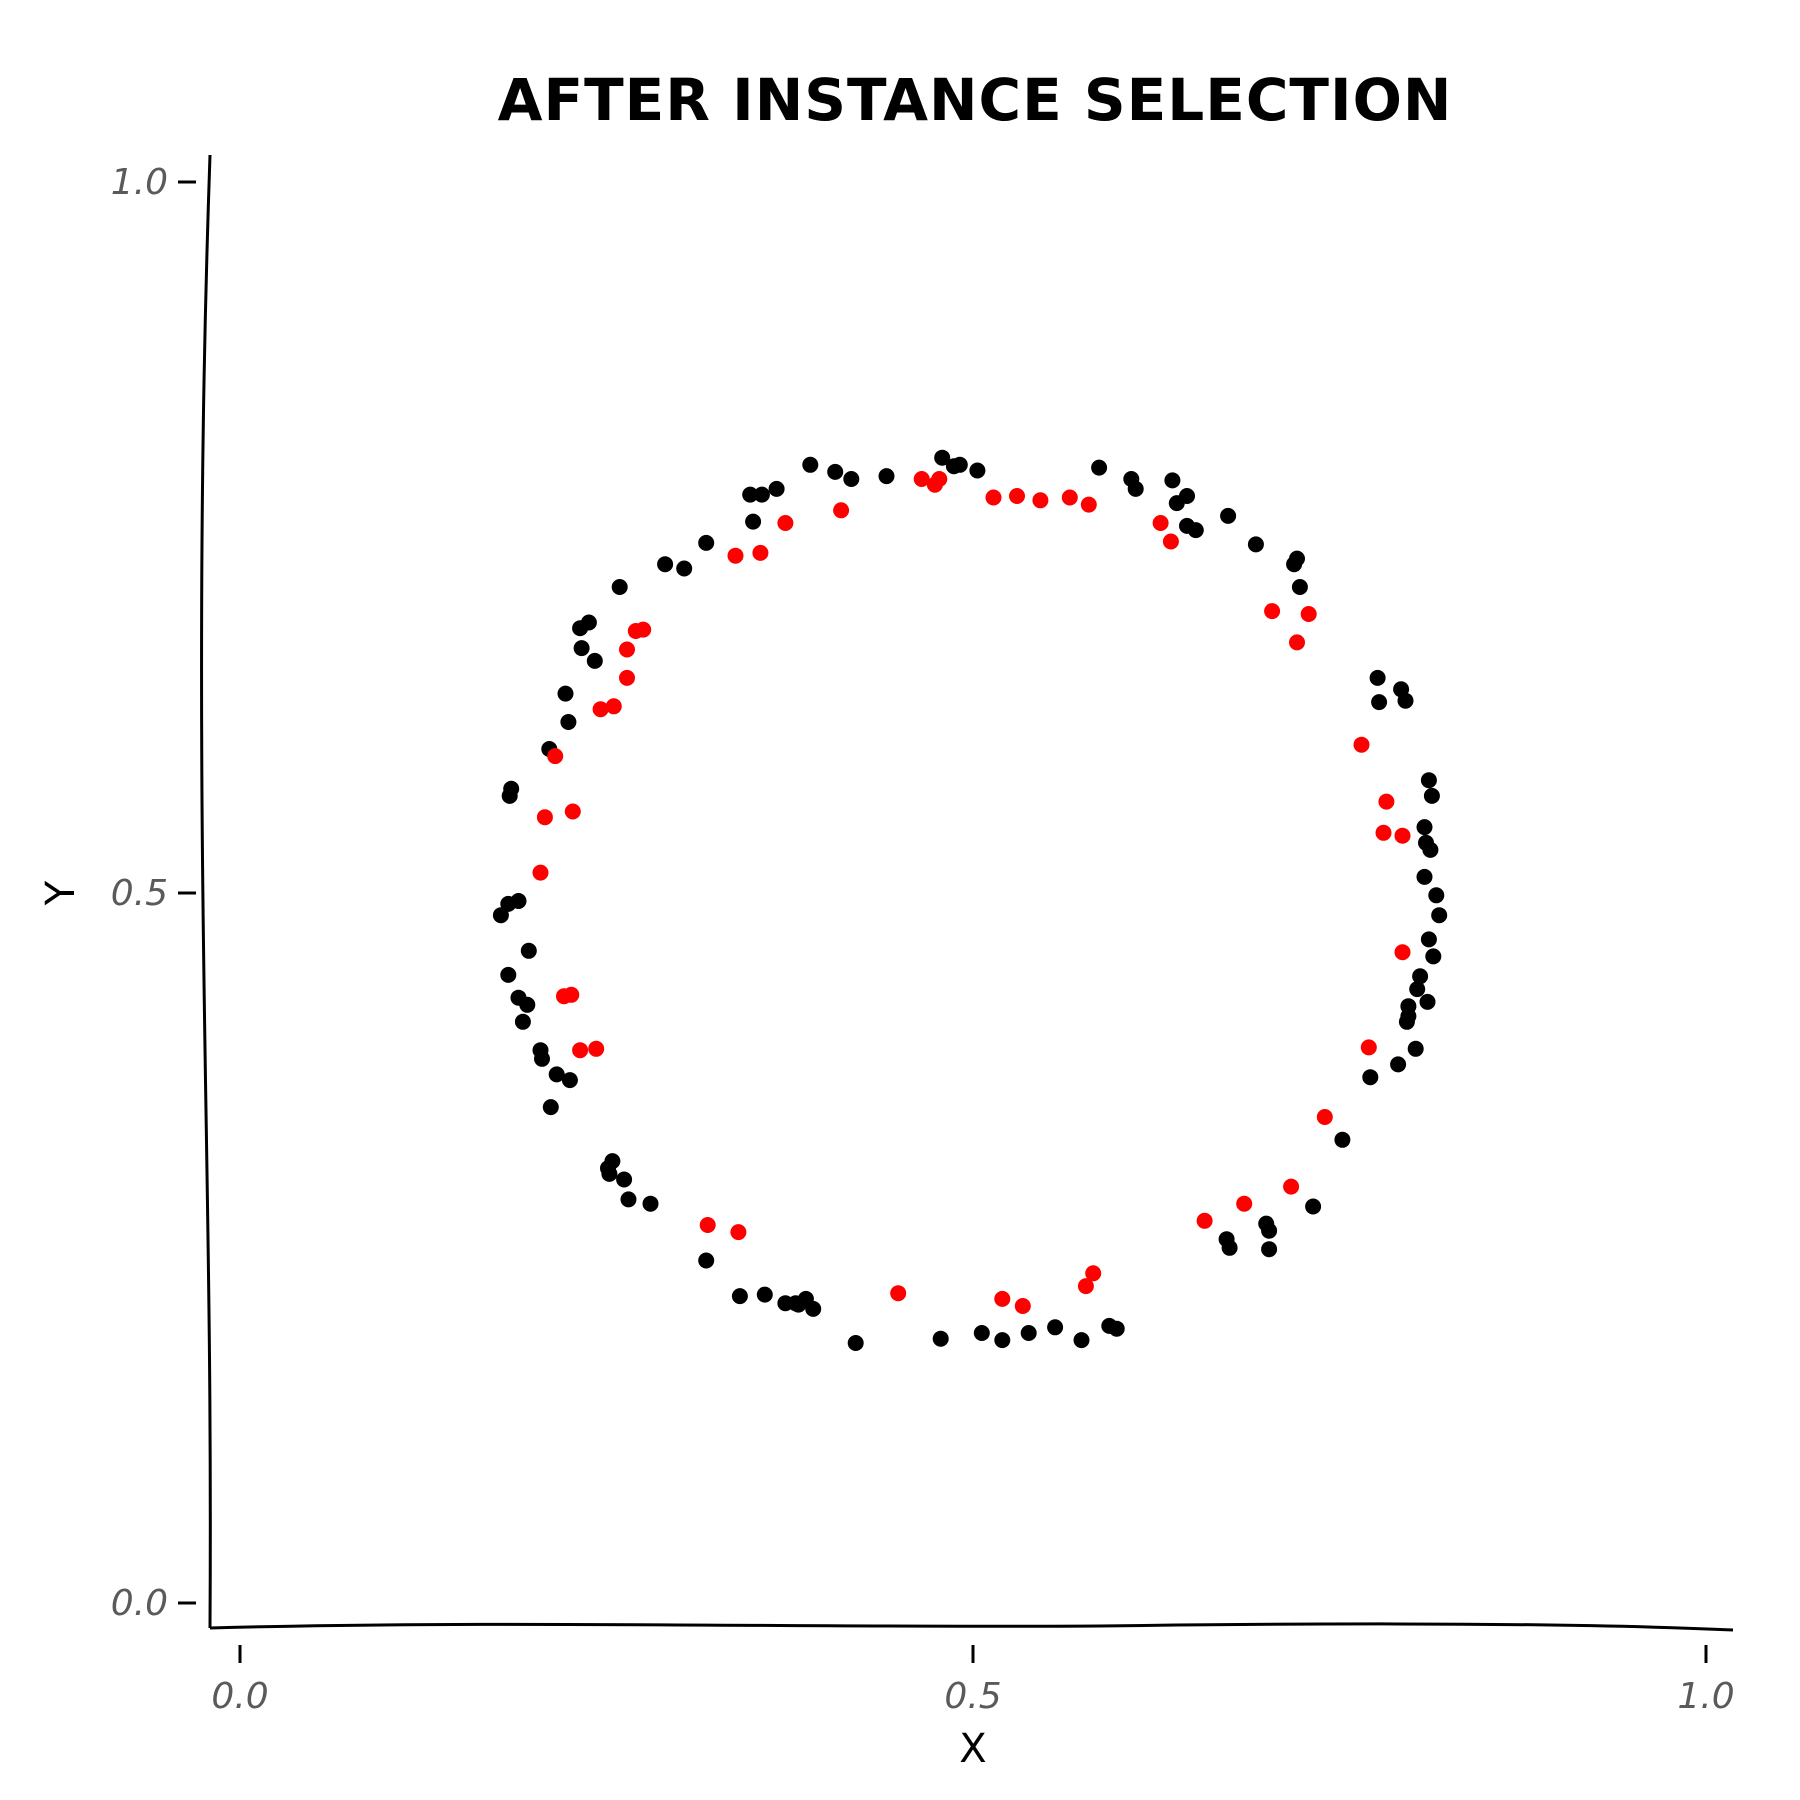 This screenshot has height=1800, width=1800. What do you see at coordinates (139, 1603) in the screenshot?
I see `y-tick-label-0: 0.0` at bounding box center [139, 1603].